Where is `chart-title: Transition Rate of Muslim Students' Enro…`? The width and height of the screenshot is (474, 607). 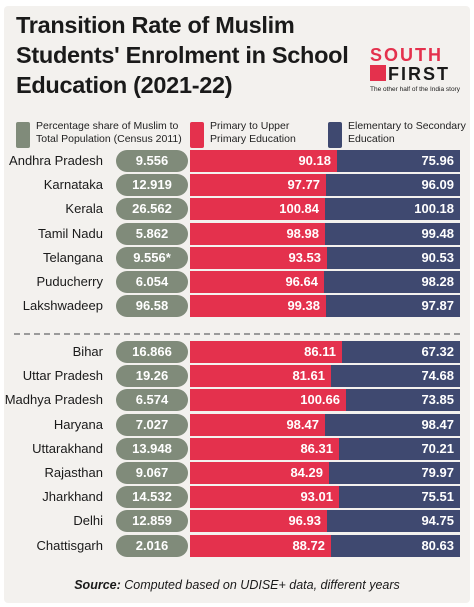 chart-title: Transition Rate of Muslim Students' Enro… is located at coordinates (182, 55).